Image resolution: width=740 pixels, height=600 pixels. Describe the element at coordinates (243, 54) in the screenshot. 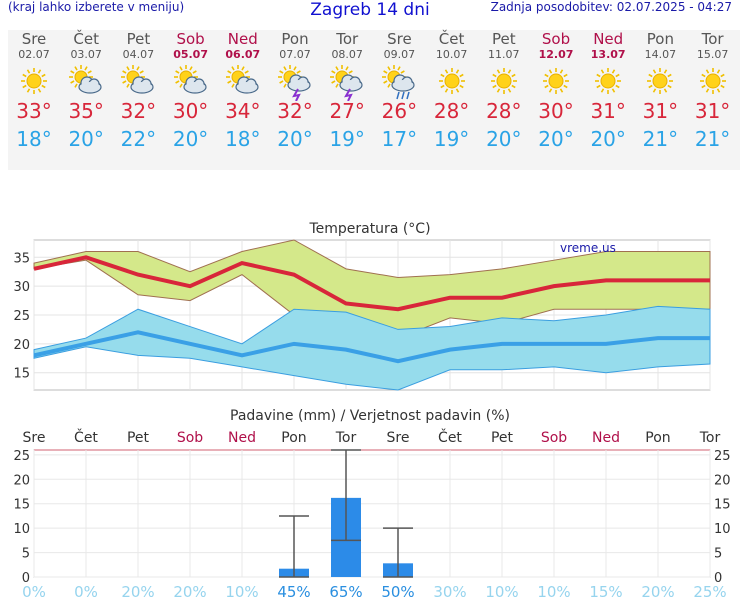

I see `day-date: 06.07` at that location.